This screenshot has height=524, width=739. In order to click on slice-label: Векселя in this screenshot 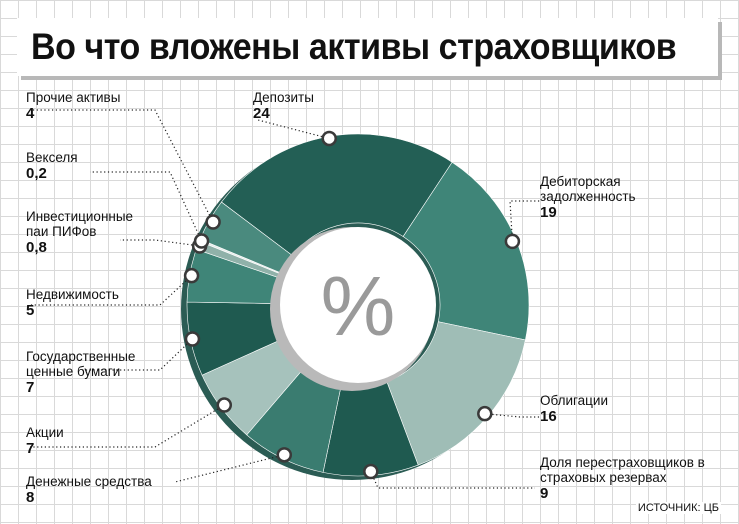, I will do `click(52, 157)`.